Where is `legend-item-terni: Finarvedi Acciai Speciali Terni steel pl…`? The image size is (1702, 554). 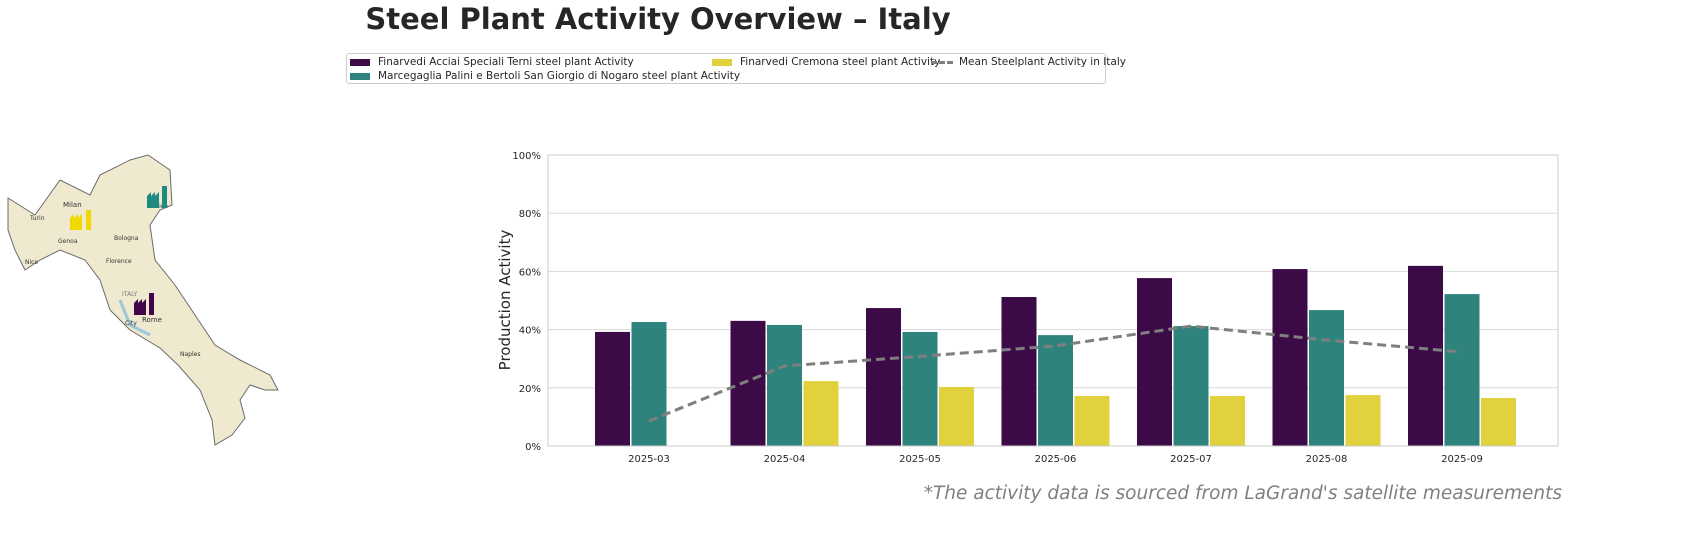
legend-item-terni: Finarvedi Acciai Speciali Terni steel pl… is located at coordinates (492, 62).